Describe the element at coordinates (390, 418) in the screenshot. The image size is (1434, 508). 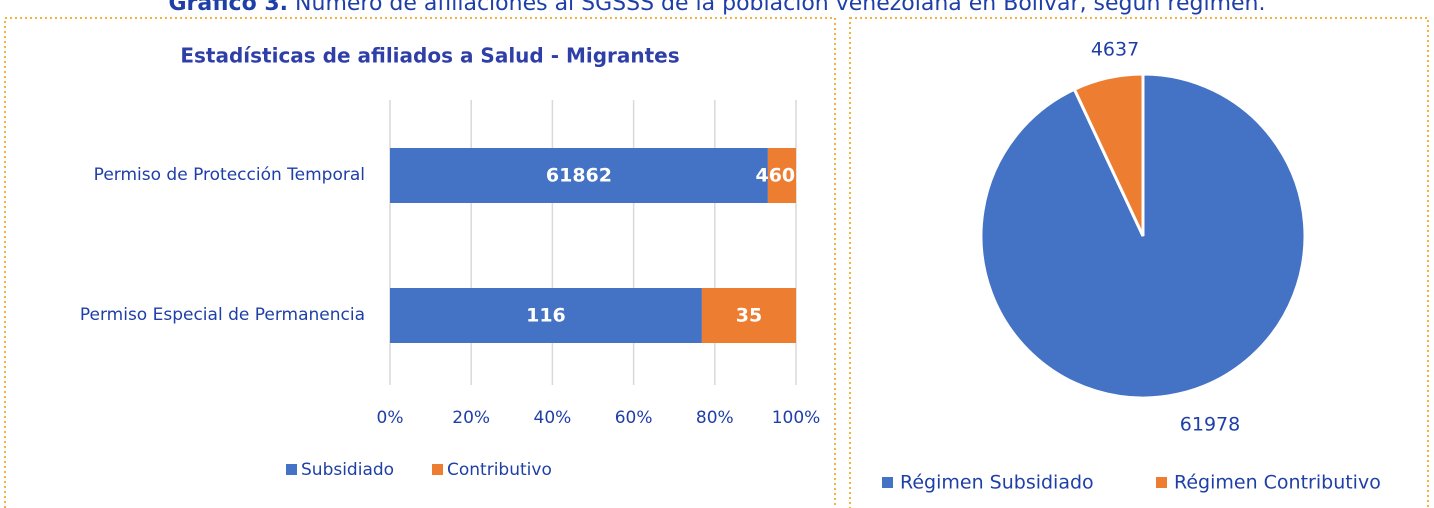
I see `x-tick-label: 0%` at that location.